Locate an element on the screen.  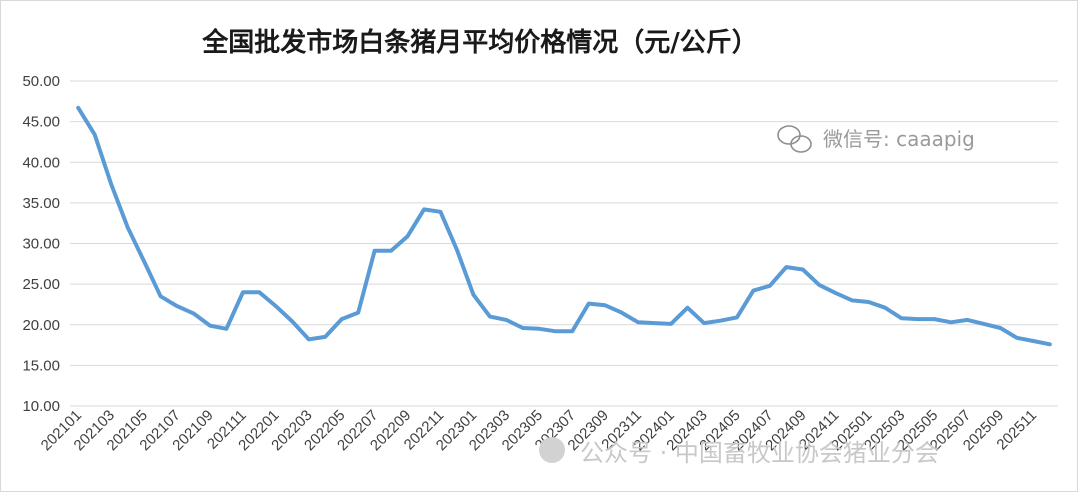
y-tick-label: 15.00 is located at coordinates (41, 365).